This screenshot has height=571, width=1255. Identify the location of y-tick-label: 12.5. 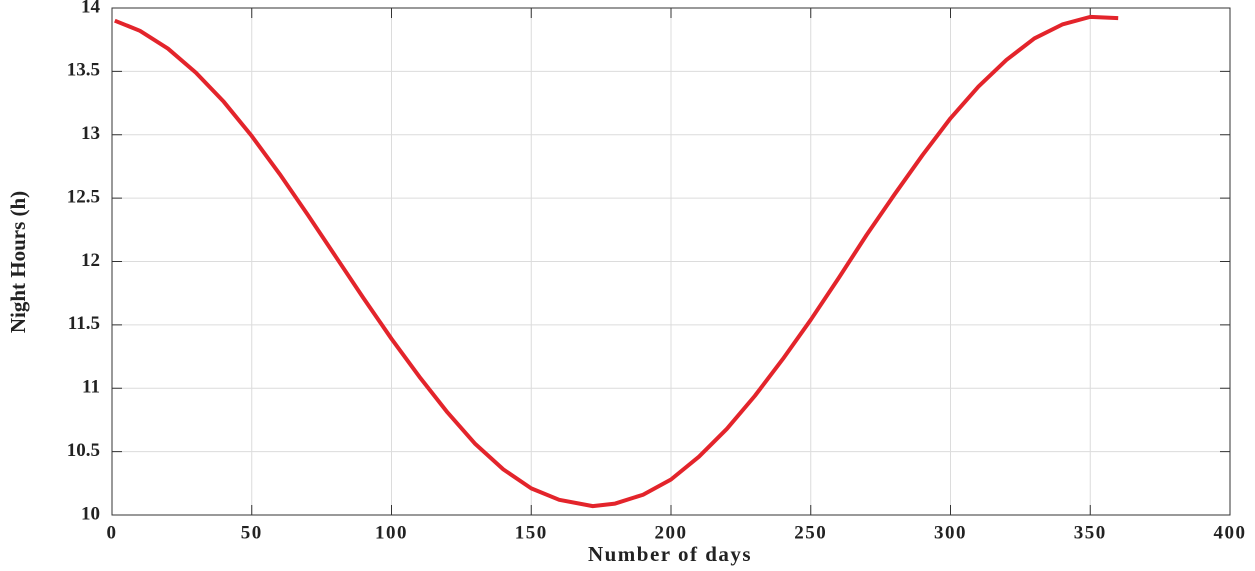
(83, 196).